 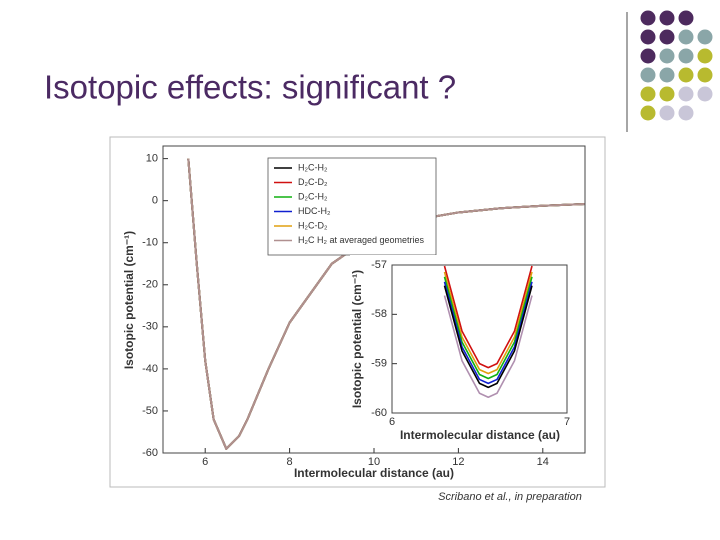 I want to click on y-tick-label: 0, so click(x=155, y=201).